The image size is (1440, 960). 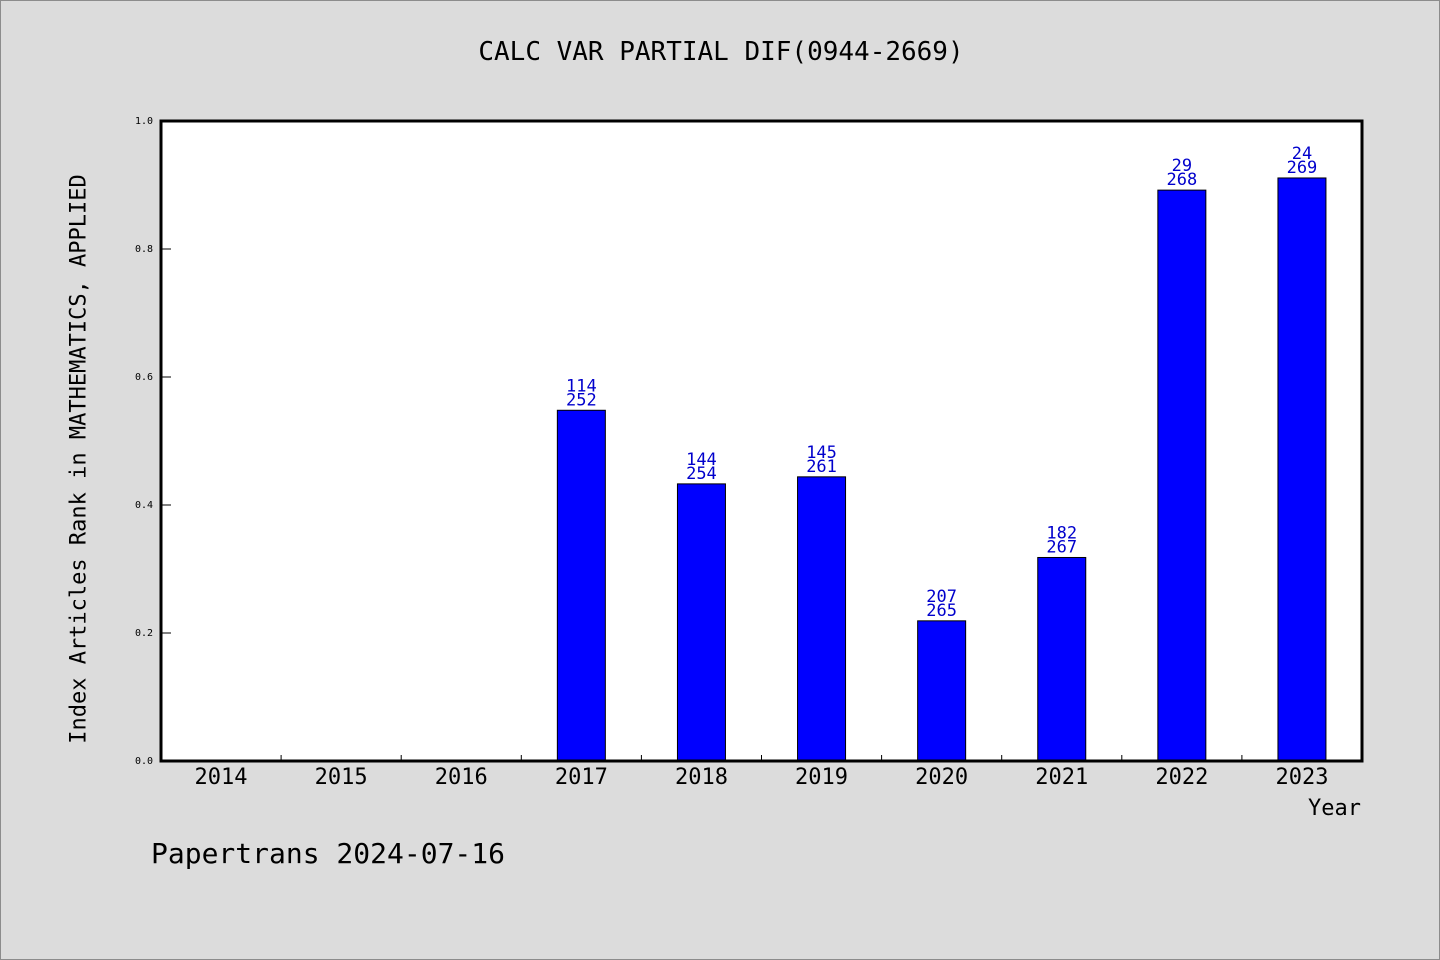 I want to click on footer-credit: Papertrans 2024-07-16, so click(x=328, y=853).